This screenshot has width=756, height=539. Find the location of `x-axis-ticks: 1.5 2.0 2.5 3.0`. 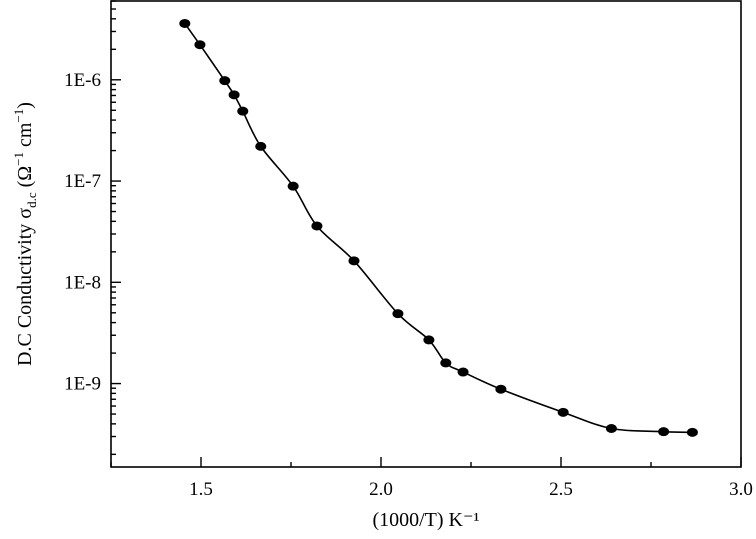

x-axis-ticks: 1.5 2.0 2.5 3.0 is located at coordinates (431, 478).